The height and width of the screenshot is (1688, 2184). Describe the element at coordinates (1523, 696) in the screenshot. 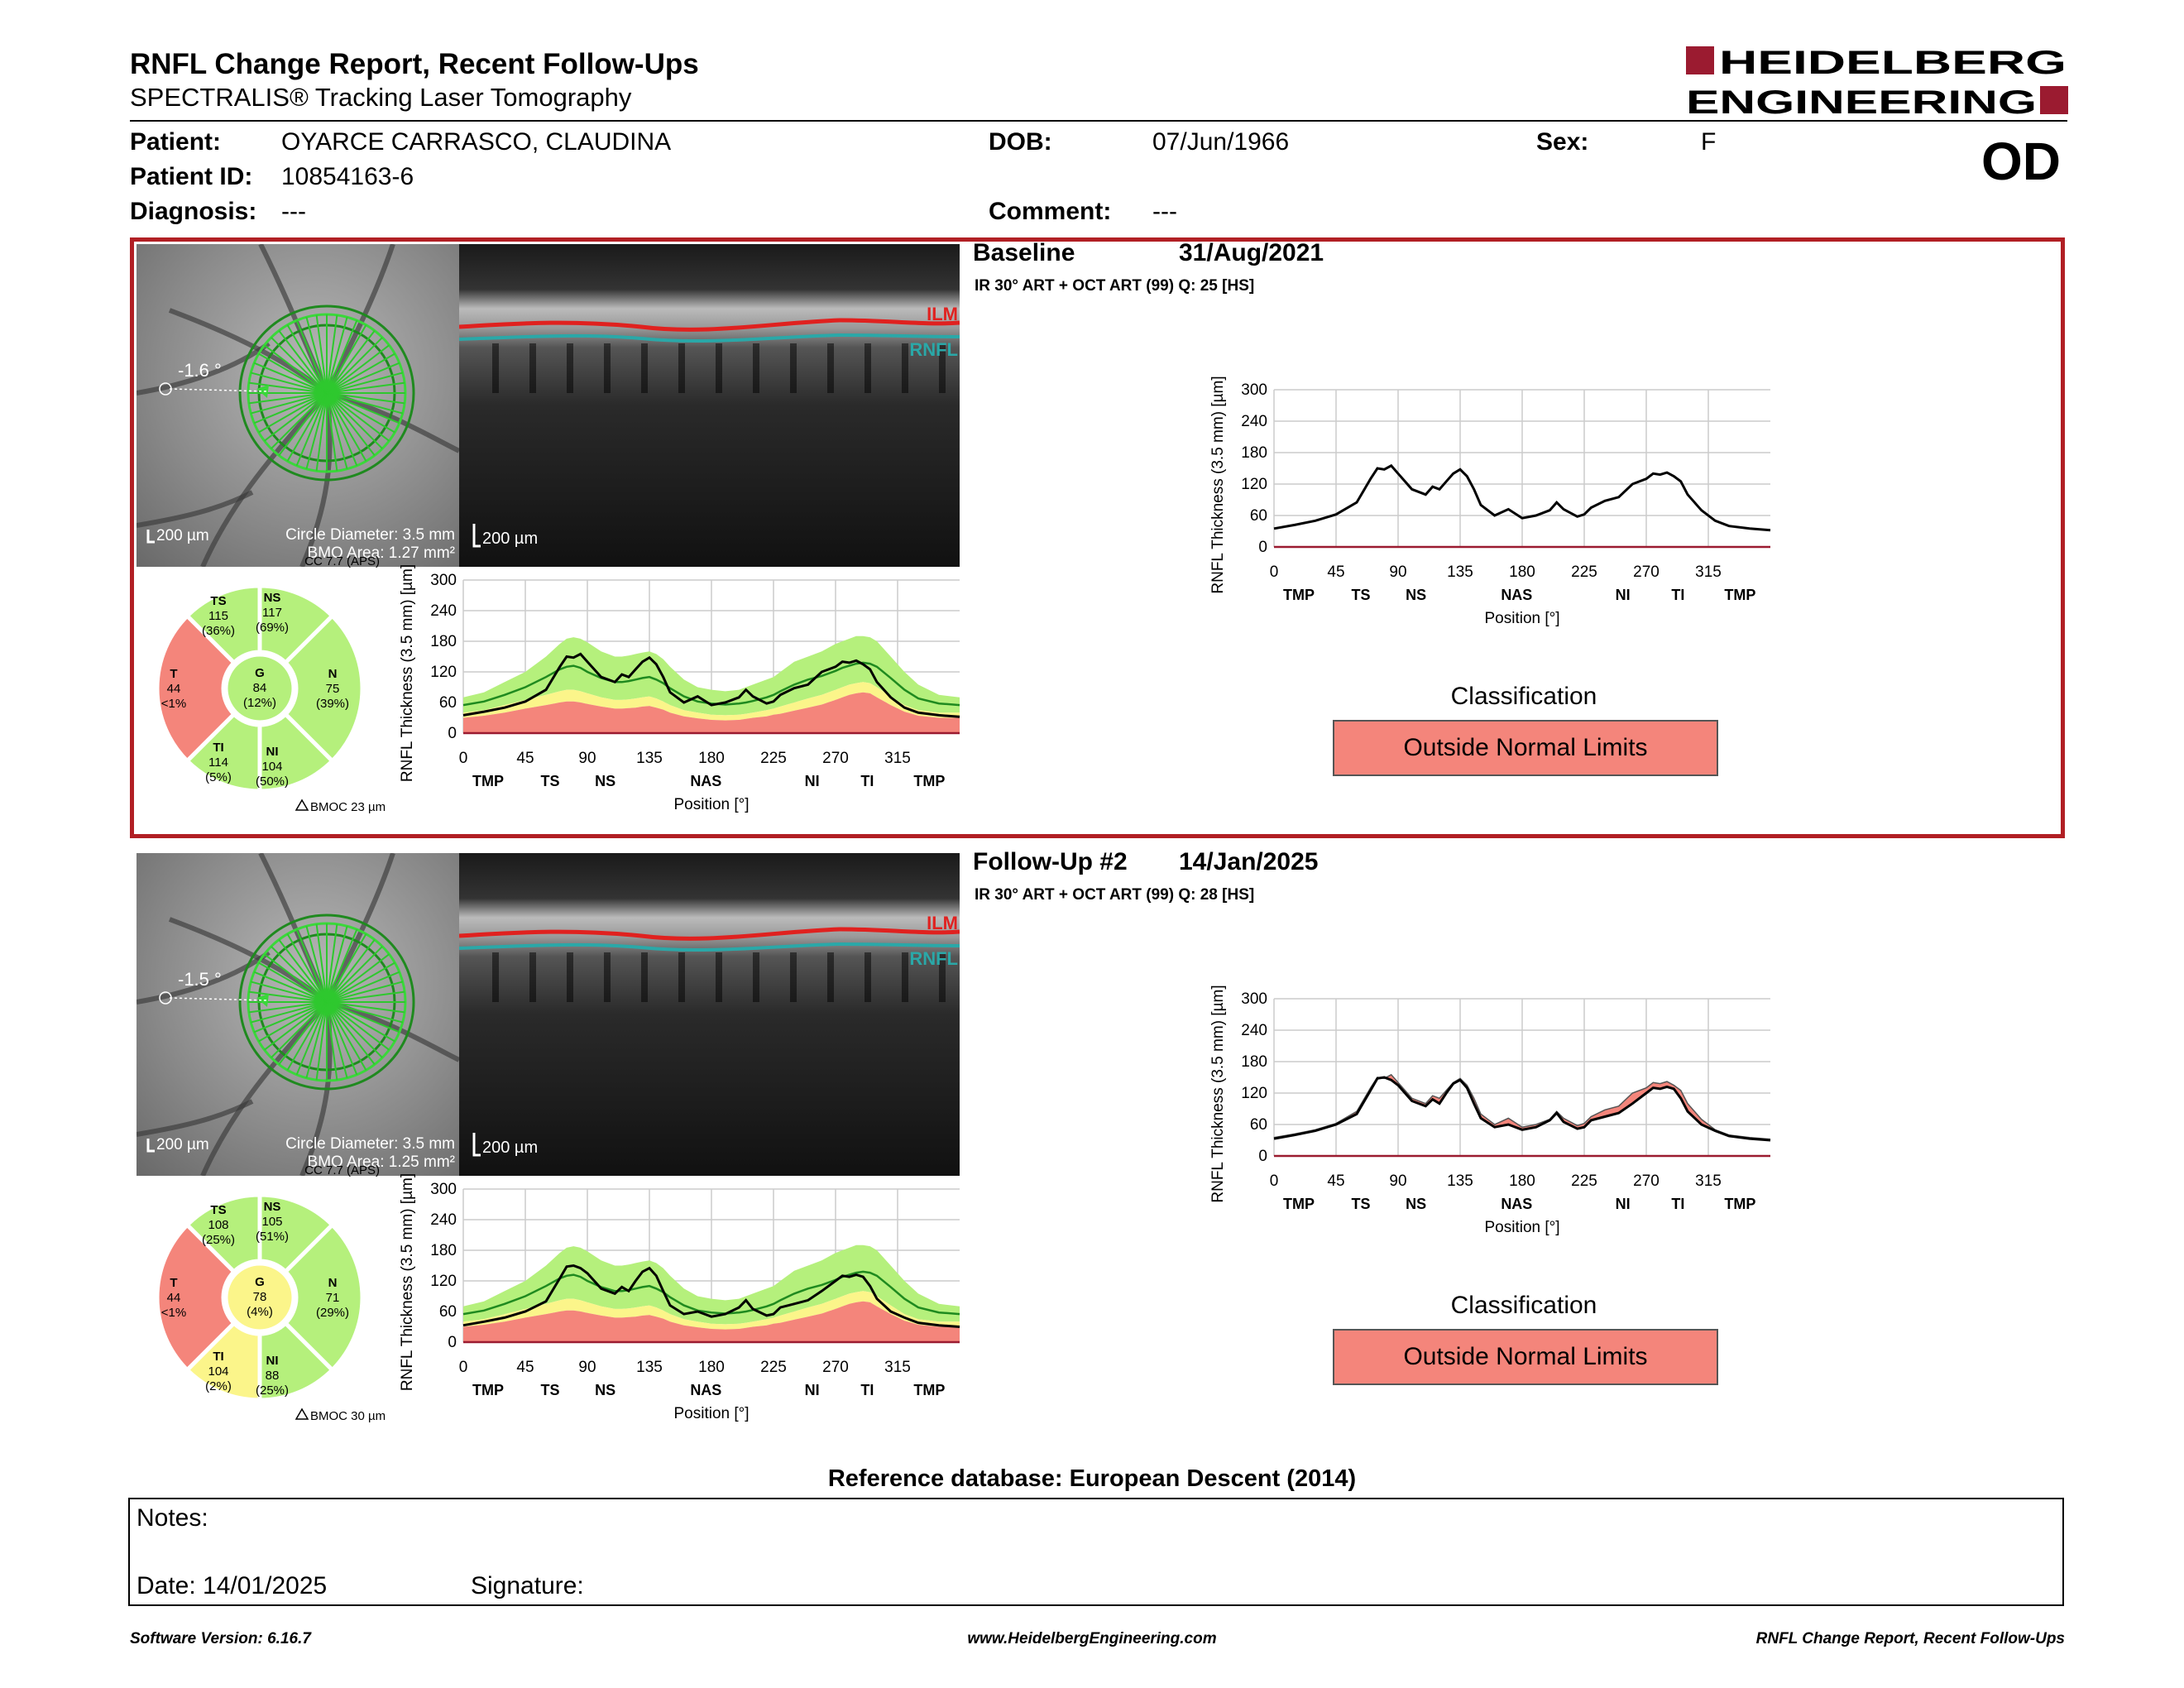

I see `classification-title: Classification` at that location.